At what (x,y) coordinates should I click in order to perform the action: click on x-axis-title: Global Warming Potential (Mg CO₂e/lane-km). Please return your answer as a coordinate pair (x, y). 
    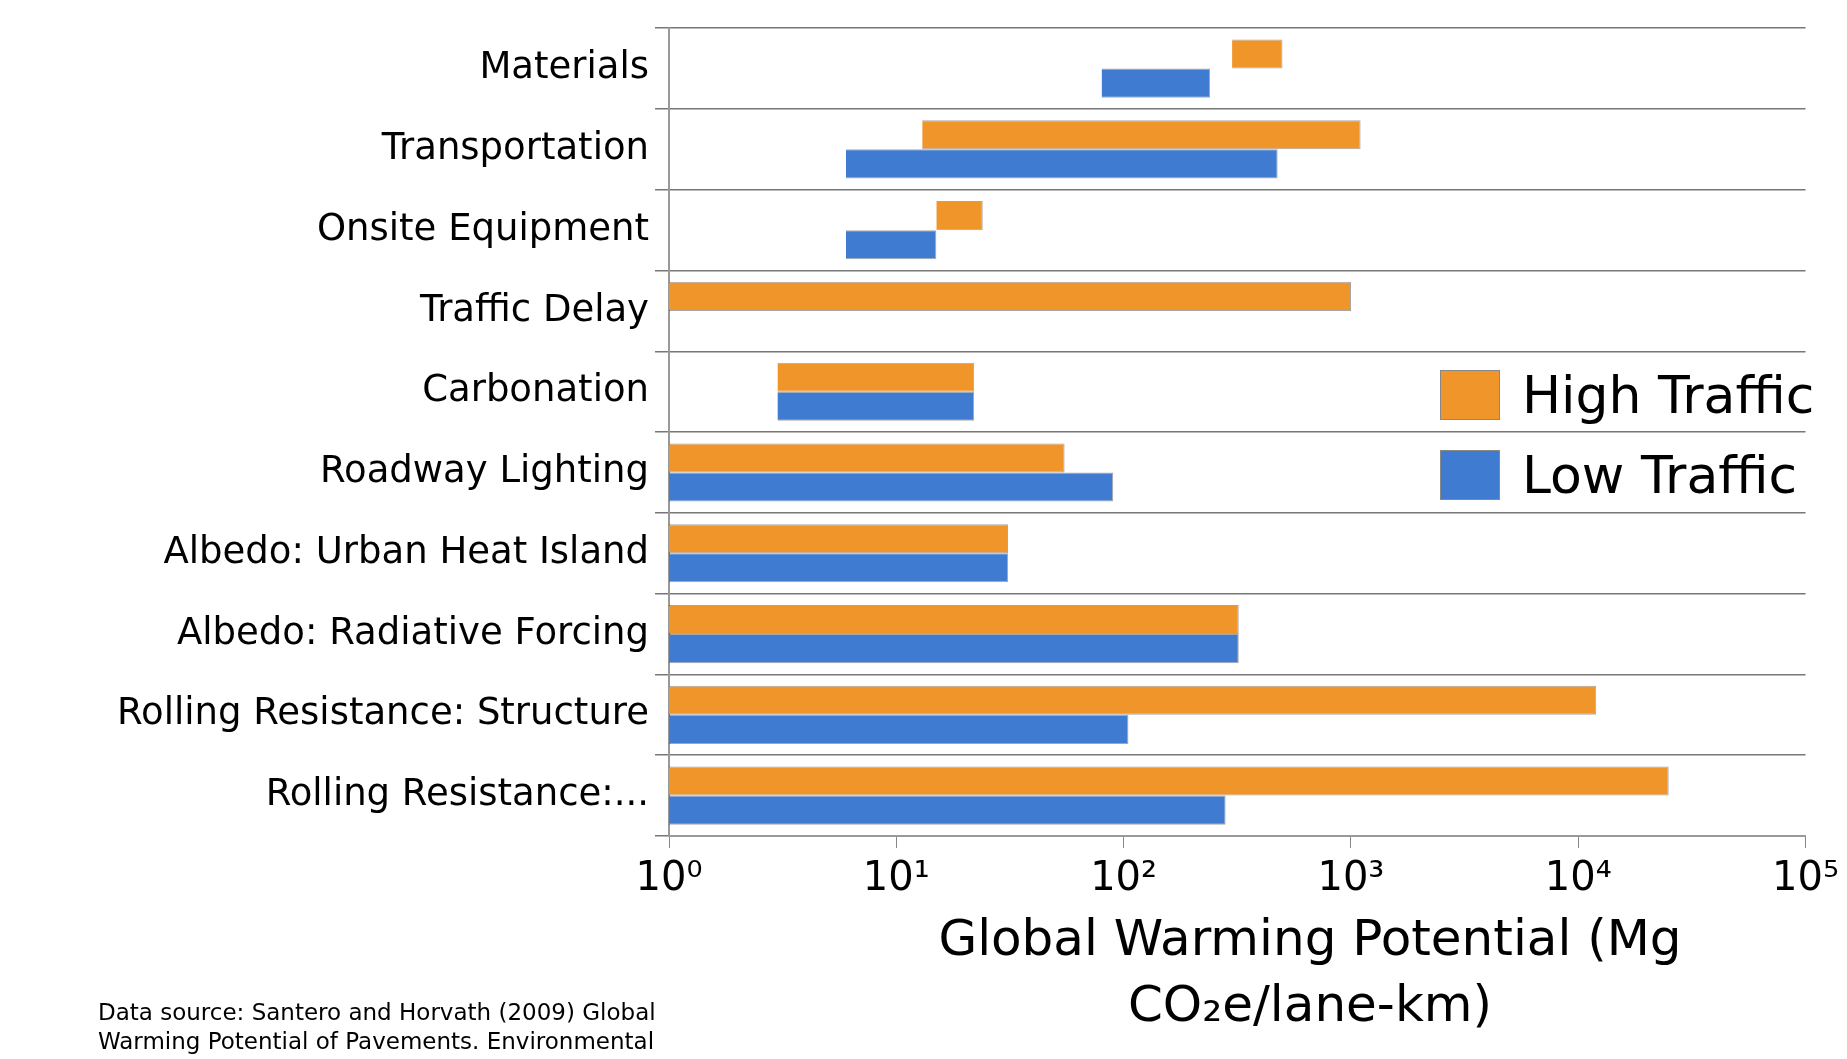
    Looking at the image, I should click on (1310, 971).